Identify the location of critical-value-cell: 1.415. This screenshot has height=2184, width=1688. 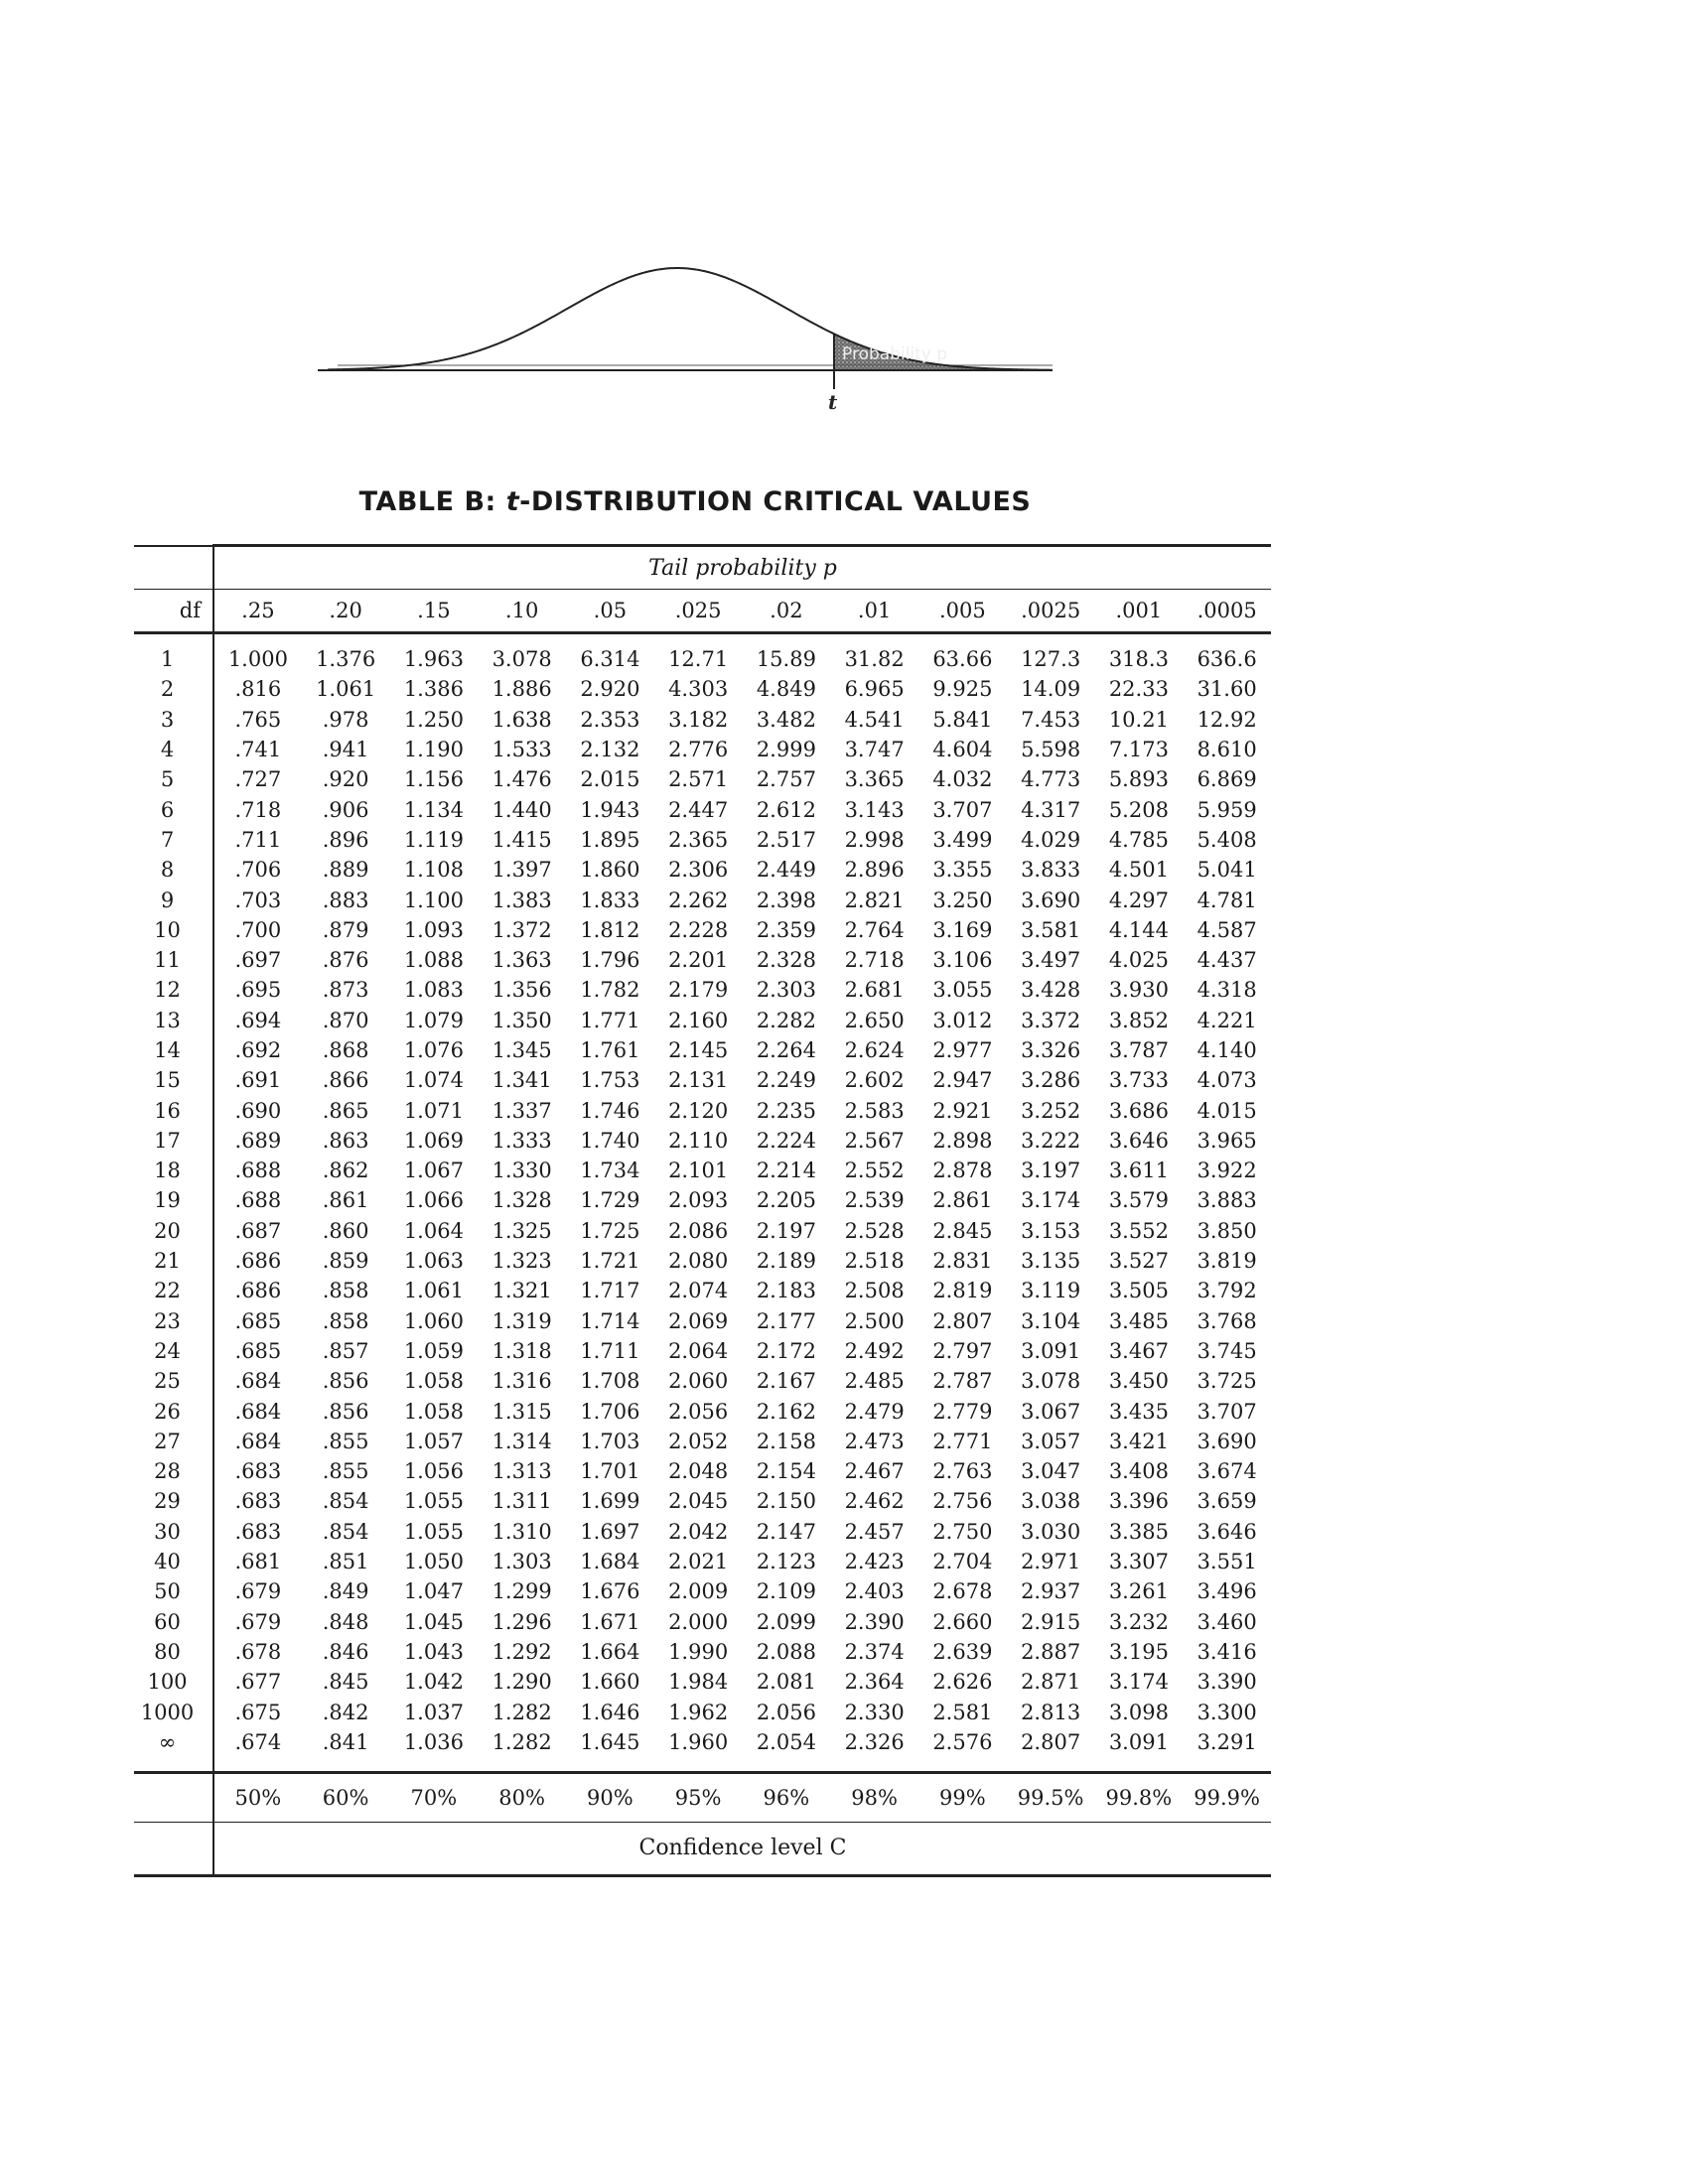
(522, 839).